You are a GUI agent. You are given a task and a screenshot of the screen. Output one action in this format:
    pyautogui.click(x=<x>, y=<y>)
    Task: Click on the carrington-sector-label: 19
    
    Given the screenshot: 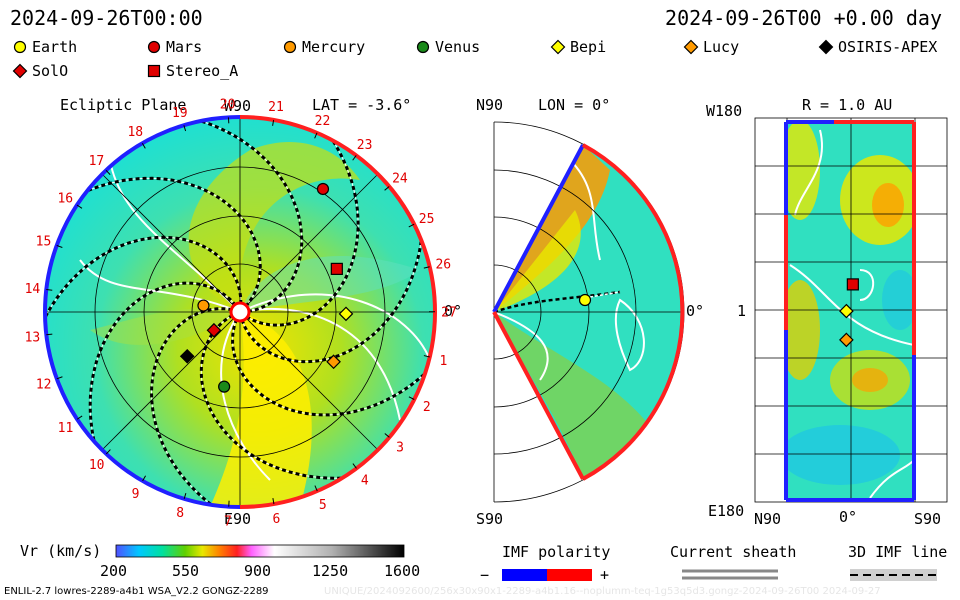 What is the action you would take?
    pyautogui.click(x=180, y=113)
    